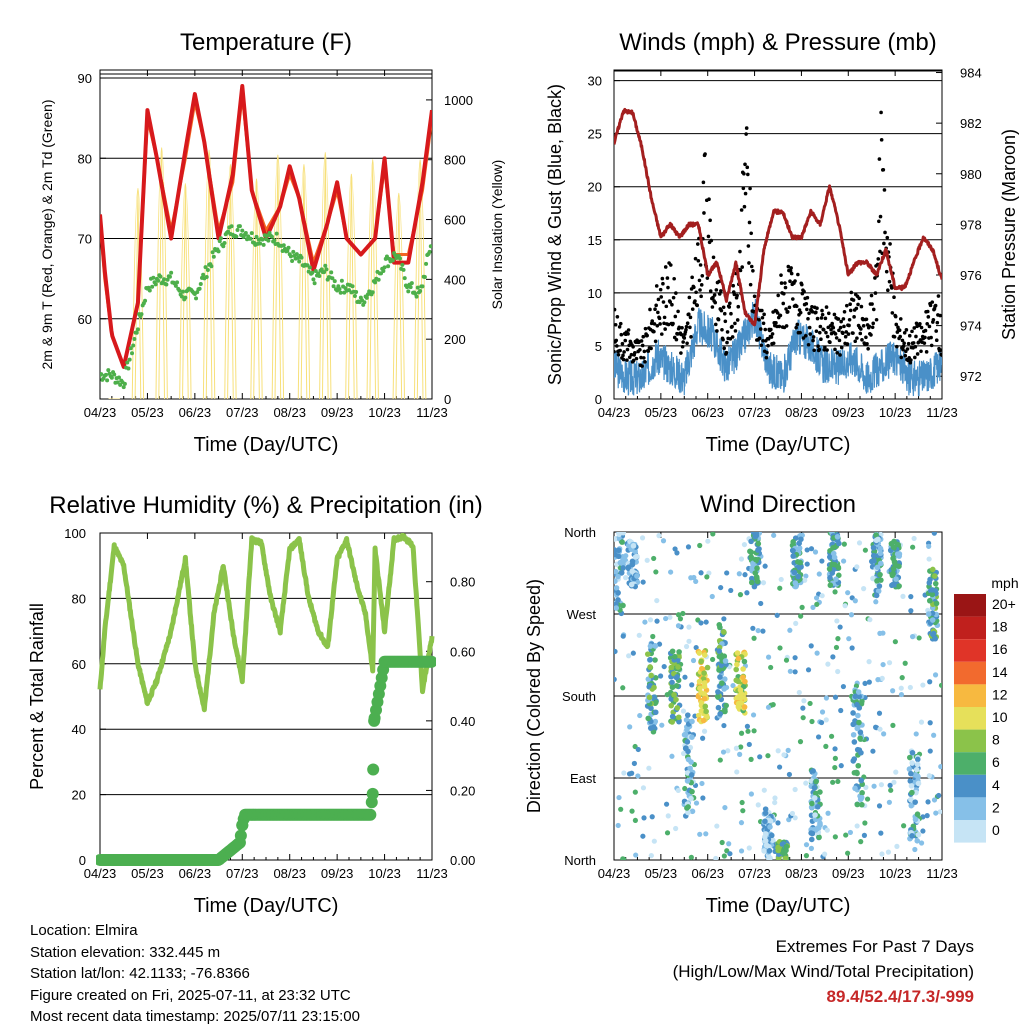  Describe the element at coordinates (147, 412) in the screenshot. I see `x-tick-label: 05/23` at that location.